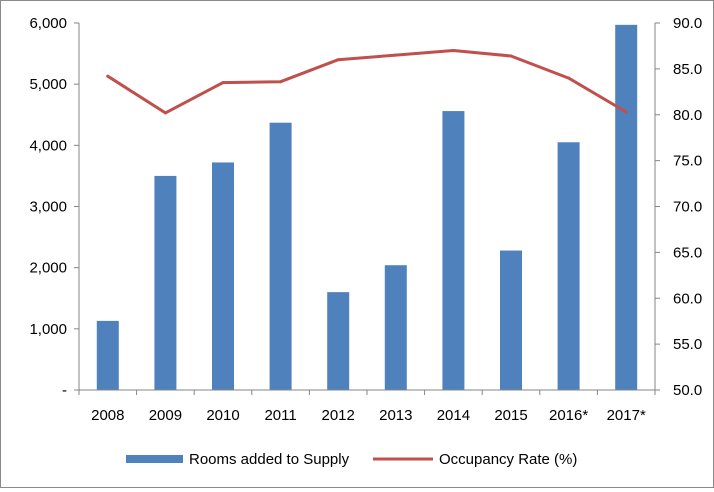 The width and height of the screenshot is (714, 492). Describe the element at coordinates (107, 415) in the screenshot. I see `x-axis-tick-label: 2008` at that location.